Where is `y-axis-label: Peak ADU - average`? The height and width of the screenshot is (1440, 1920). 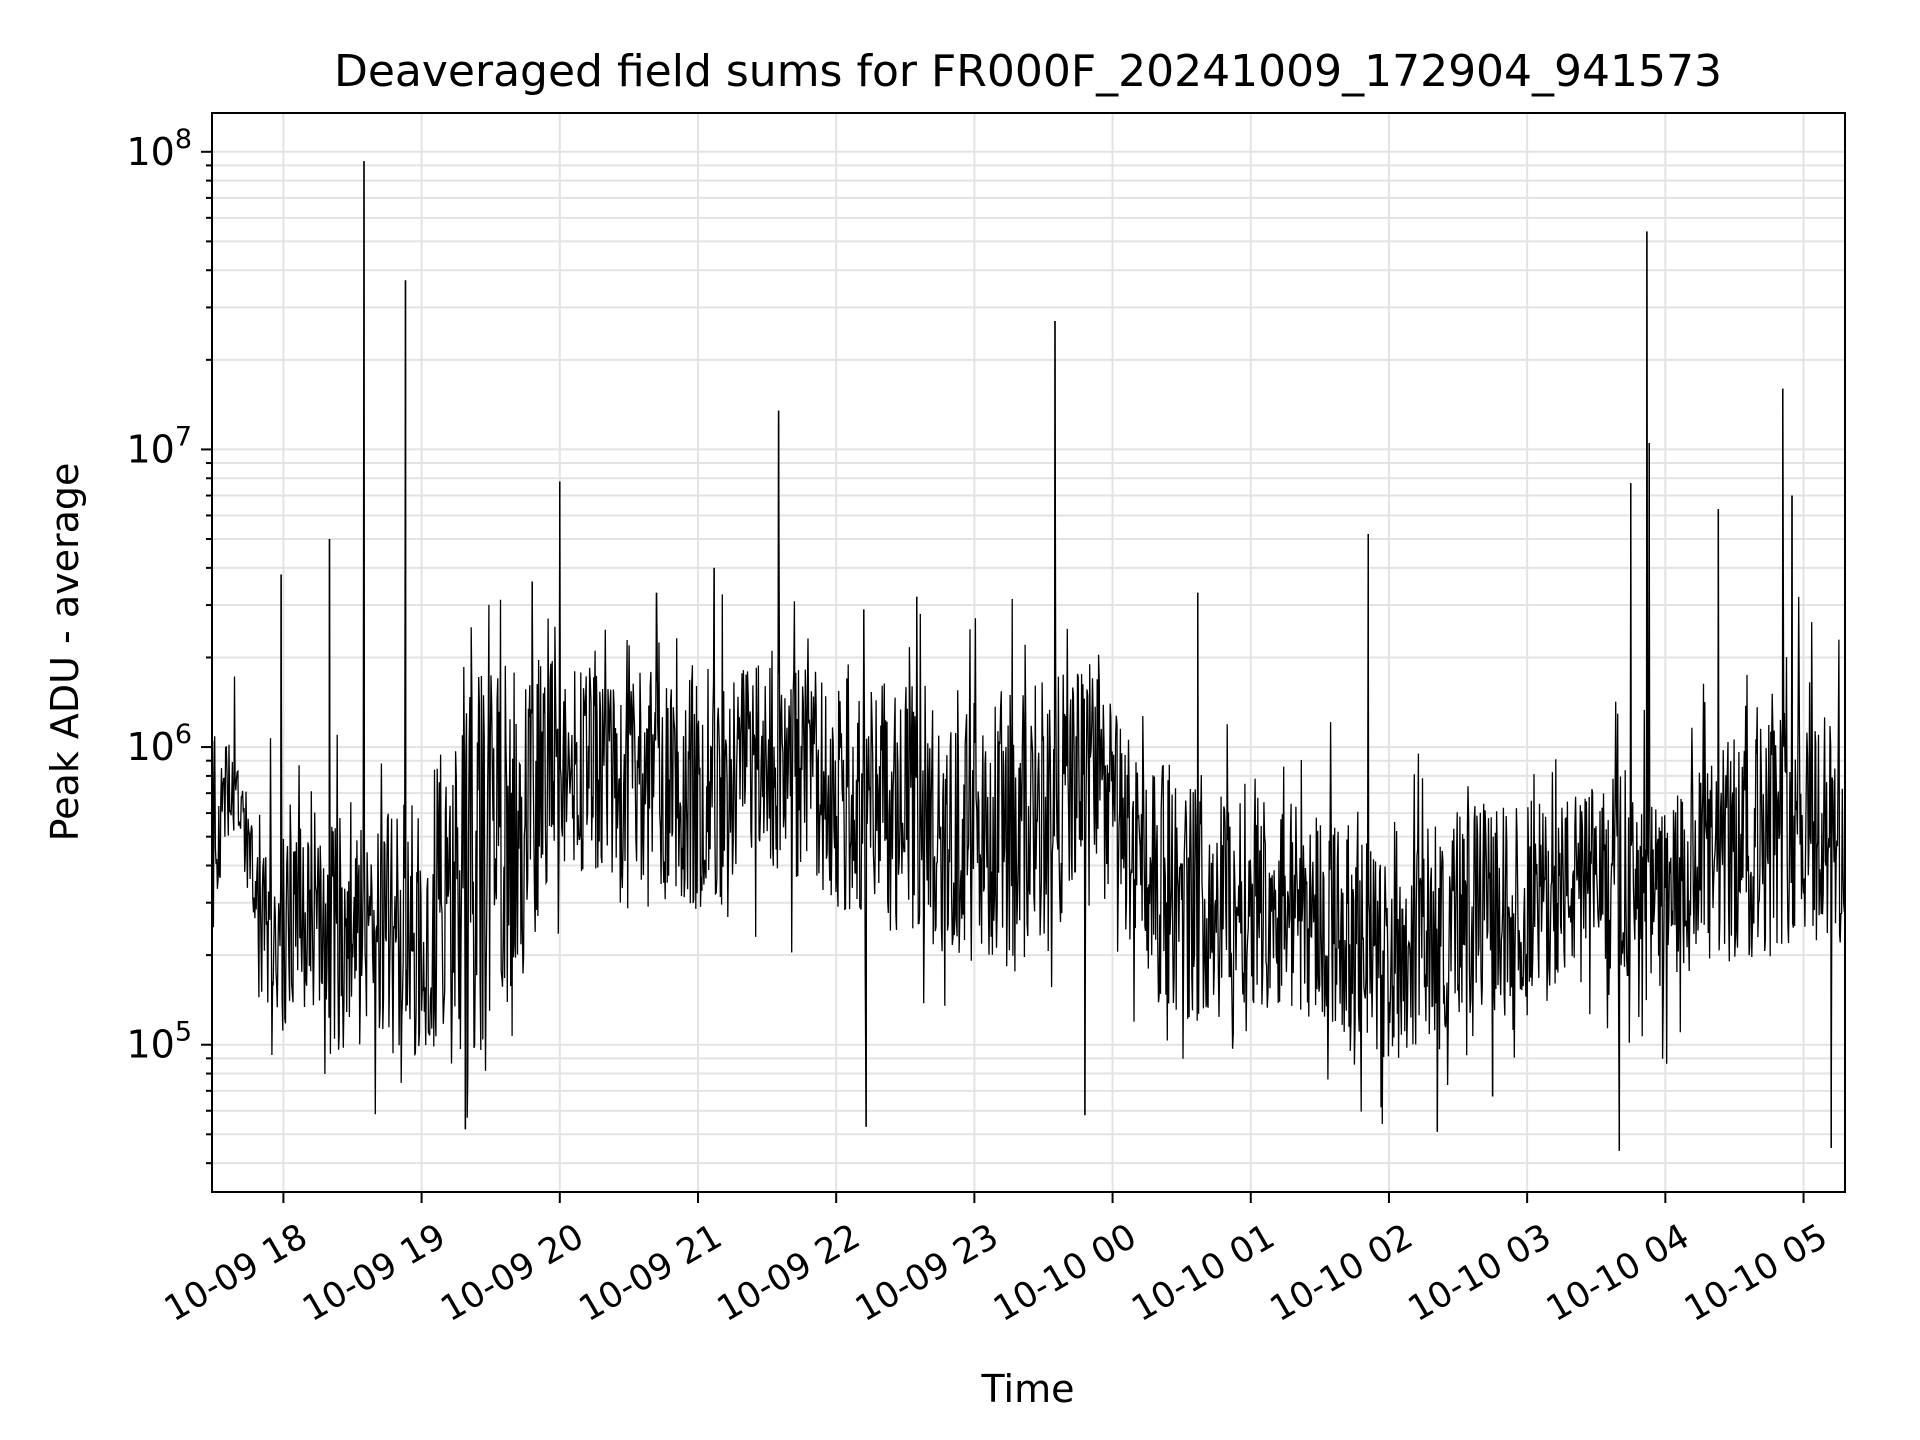 y-axis-label: Peak ADU - average is located at coordinates (65, 652).